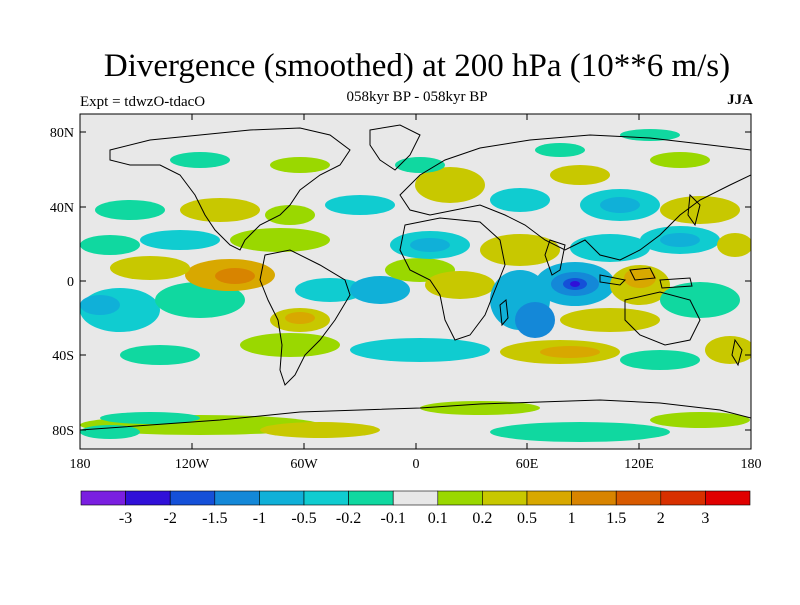  What do you see at coordinates (303, 518) in the screenshot?
I see `colorbar-label: -0.5` at bounding box center [303, 518].